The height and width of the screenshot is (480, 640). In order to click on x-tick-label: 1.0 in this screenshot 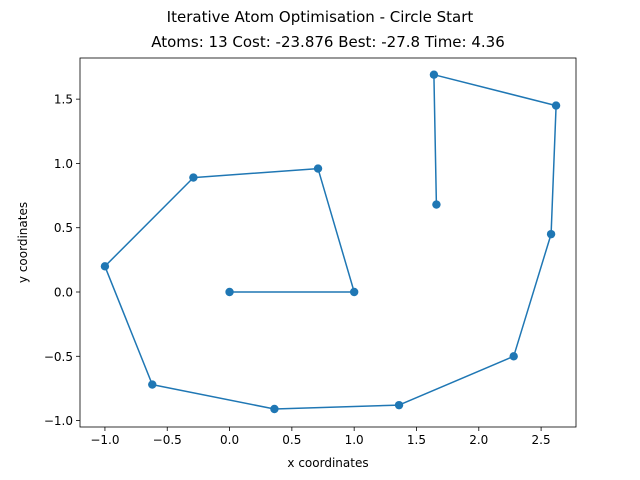, I will do `click(354, 440)`.